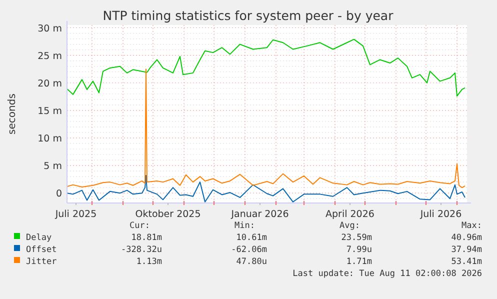 The image size is (497, 299). I want to click on y-tick-label: 5 m, so click(53, 166).